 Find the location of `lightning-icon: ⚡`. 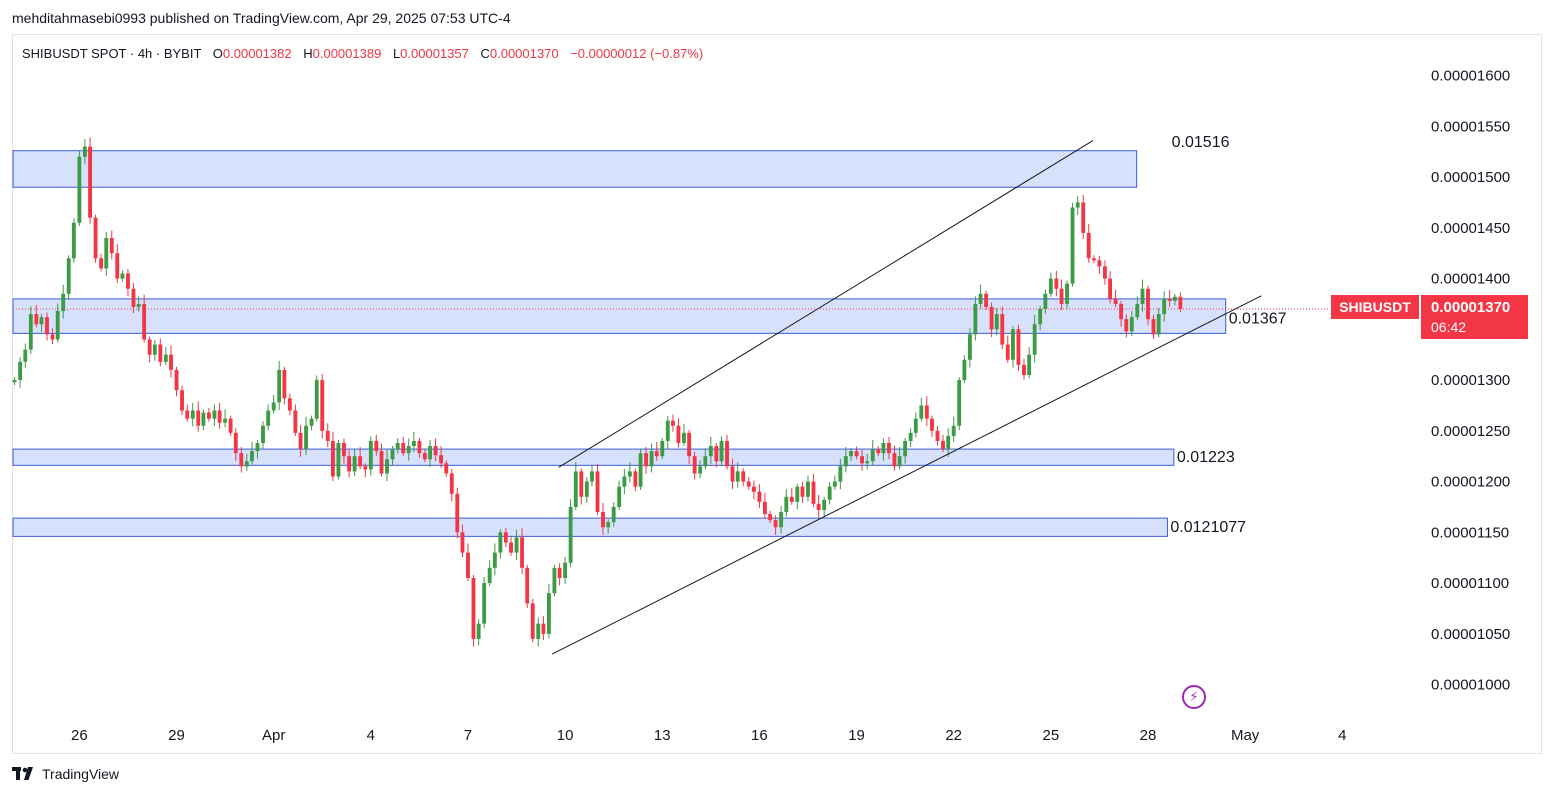

lightning-icon: ⚡ is located at coordinates (1194, 697).